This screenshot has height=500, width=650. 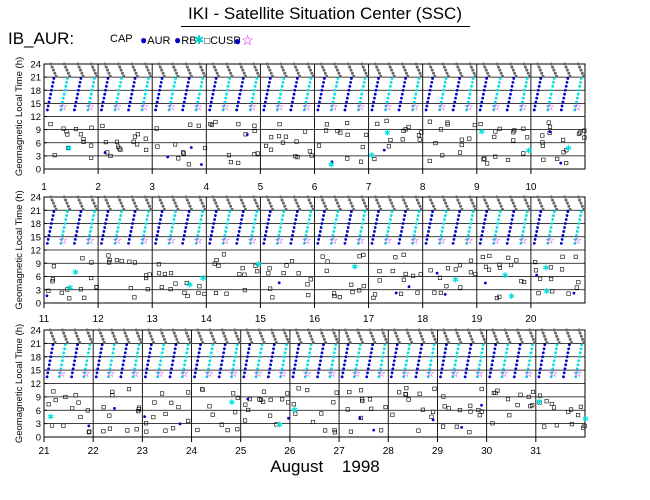 I want to click on x-tick-label: 13, so click(x=153, y=319).